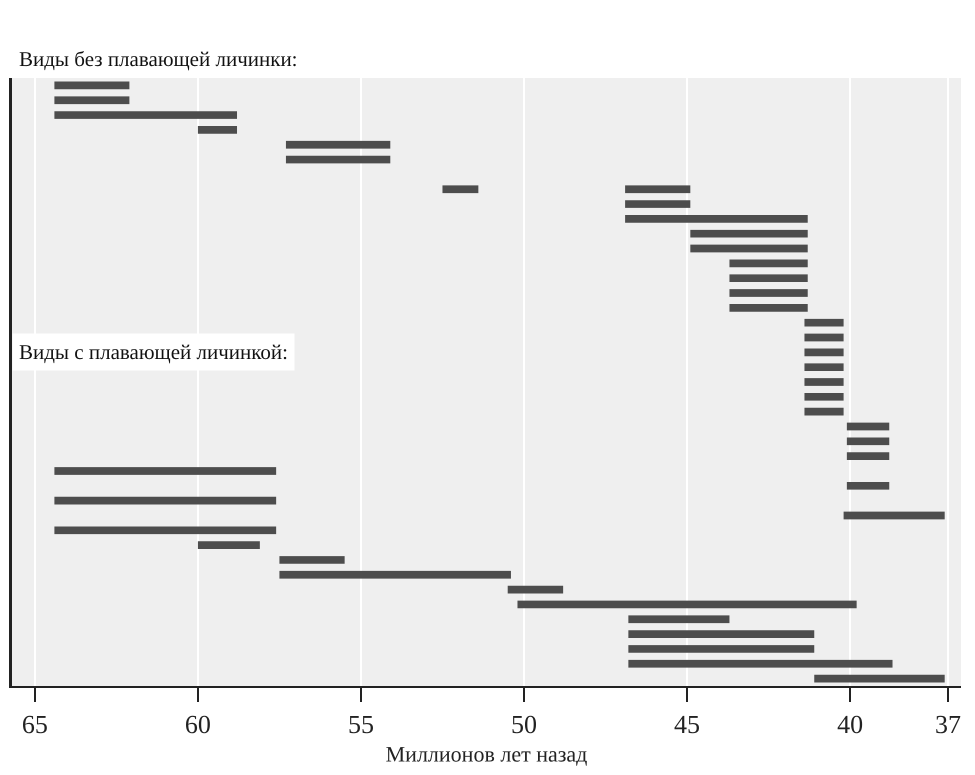 The image size is (975, 775). What do you see at coordinates (524, 725) in the screenshot?
I see `x-tick-label: 50` at bounding box center [524, 725].